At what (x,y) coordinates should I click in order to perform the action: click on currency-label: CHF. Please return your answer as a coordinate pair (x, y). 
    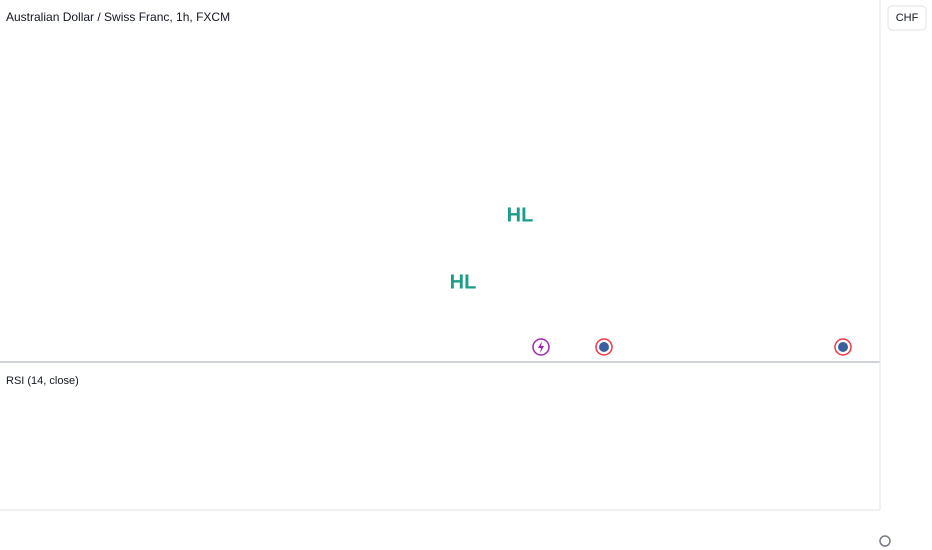
    Looking at the image, I should click on (907, 18).